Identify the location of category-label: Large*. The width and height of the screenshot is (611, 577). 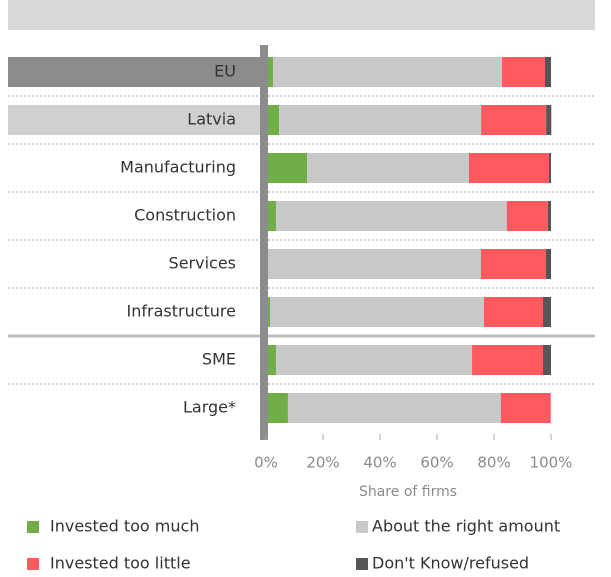
(209, 407).